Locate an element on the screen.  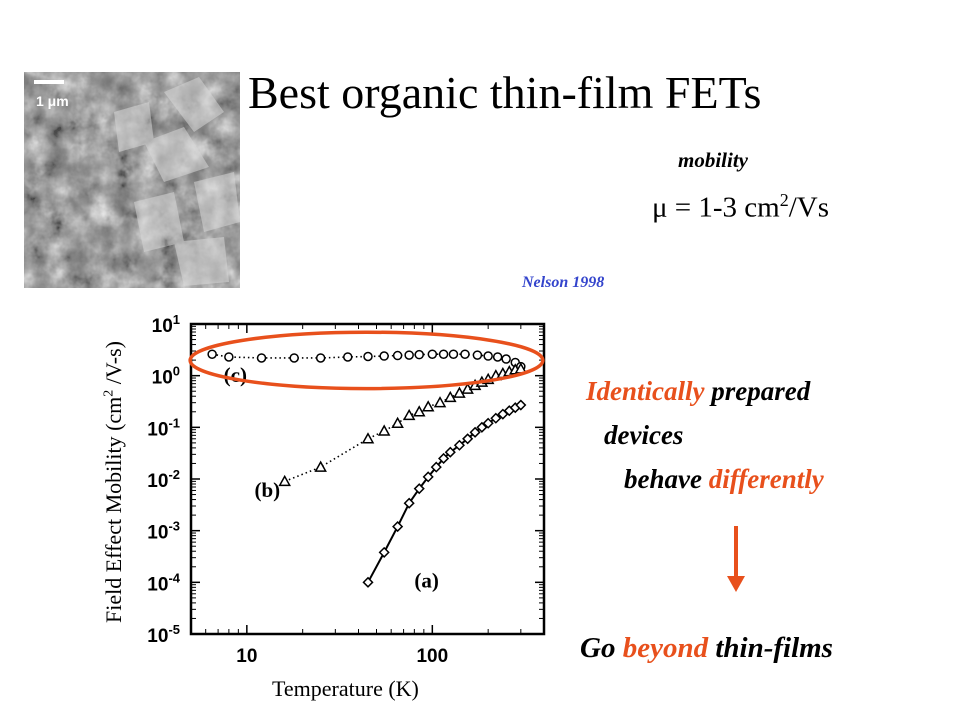
note-line-2: devices is located at coordinates (644, 435).